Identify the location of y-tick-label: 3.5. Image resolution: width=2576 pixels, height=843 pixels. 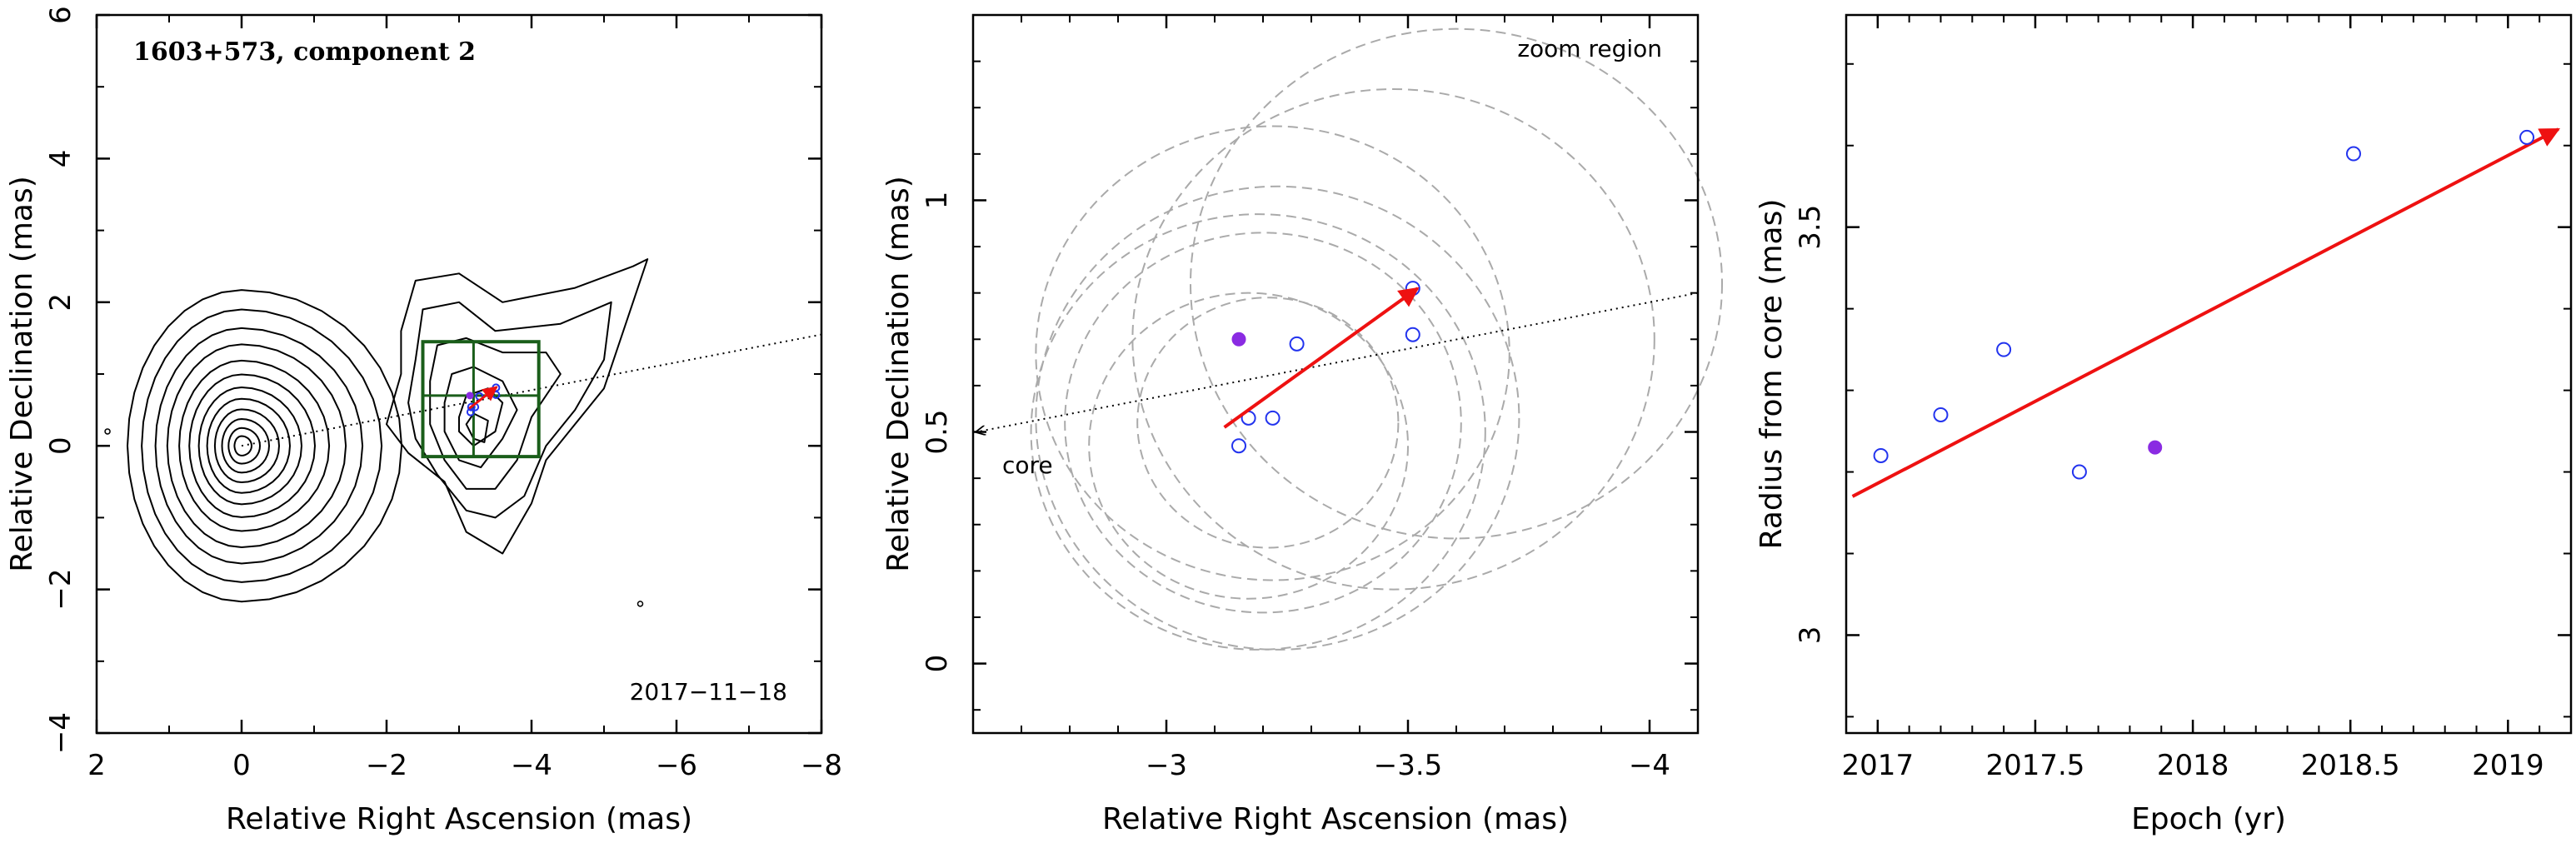
(1810, 227).